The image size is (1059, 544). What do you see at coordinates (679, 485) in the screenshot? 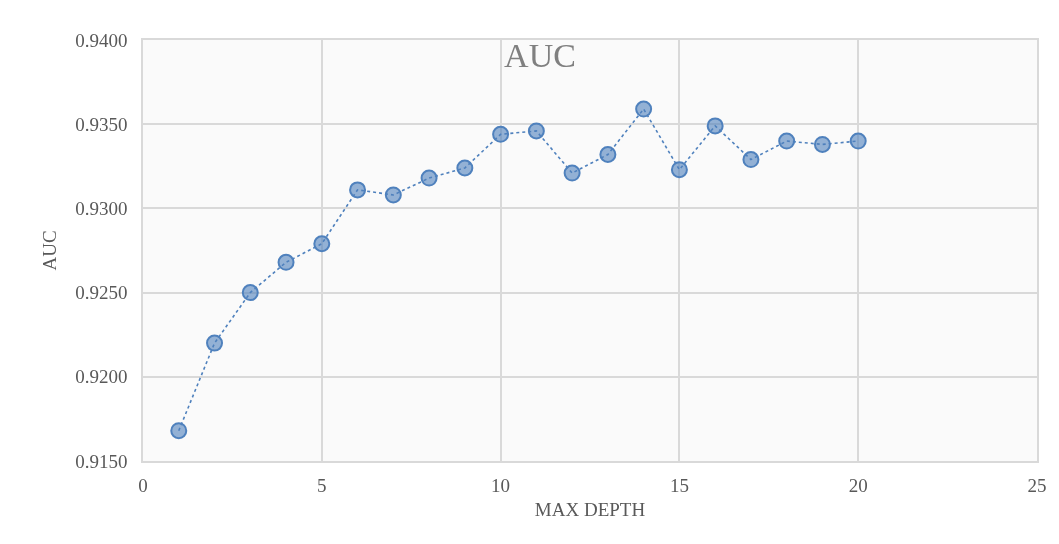
I see `x-tick-label: 15` at bounding box center [679, 485].